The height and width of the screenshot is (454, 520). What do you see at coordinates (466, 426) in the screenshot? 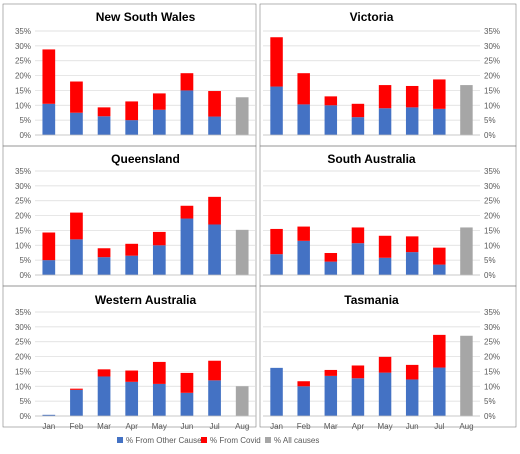
I see `x-tick-label: Aug` at bounding box center [466, 426].